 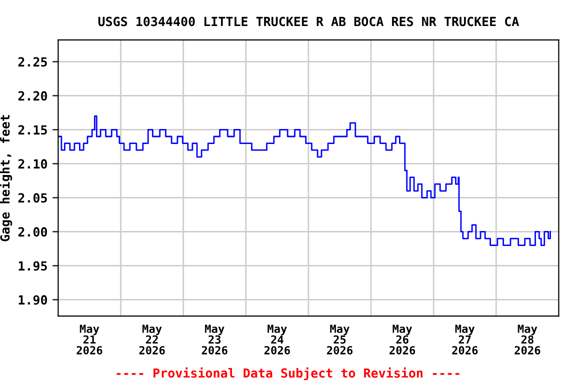 I want to click on y-tick-label: 2.20, so click(x=33, y=96).